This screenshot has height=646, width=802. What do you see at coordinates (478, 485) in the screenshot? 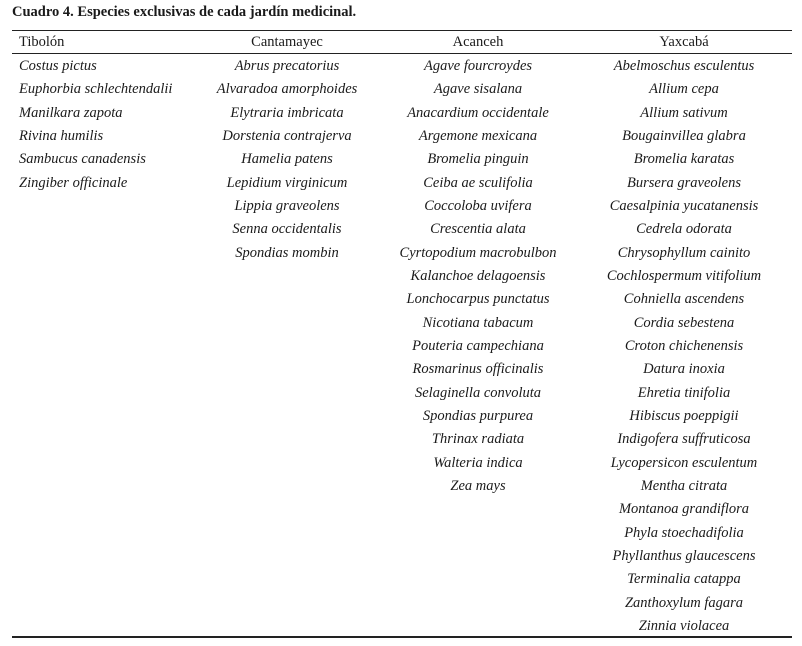
I see `table-cell: Zea mays` at bounding box center [478, 485].